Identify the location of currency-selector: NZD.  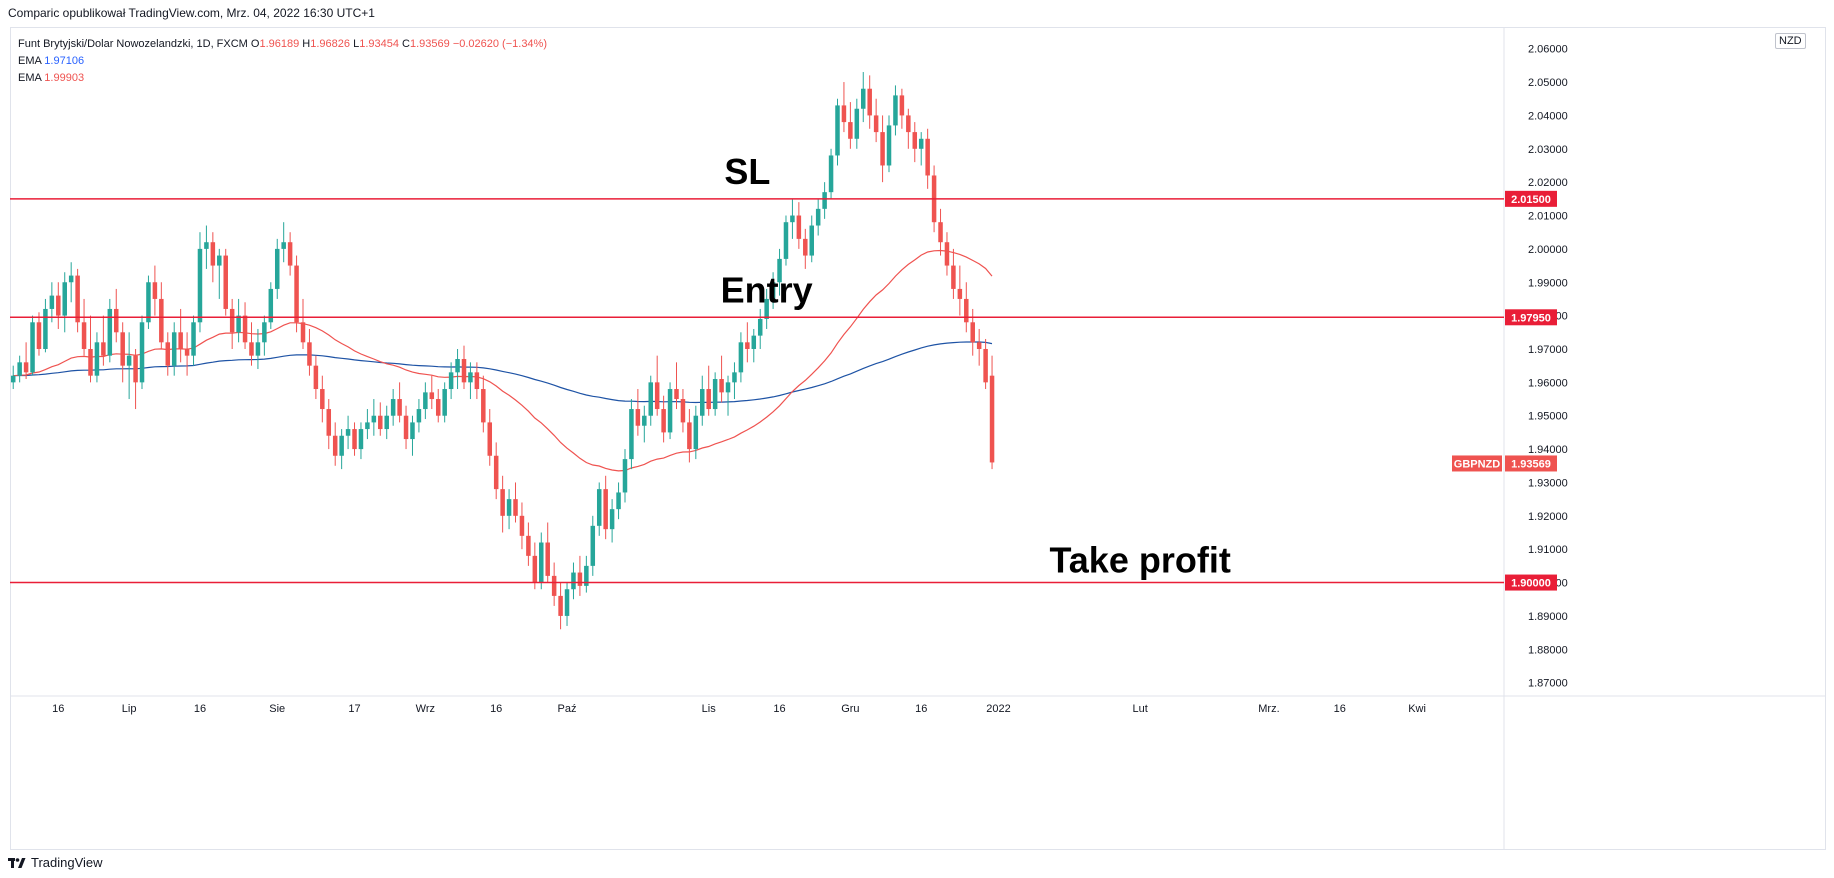
(1790, 41).